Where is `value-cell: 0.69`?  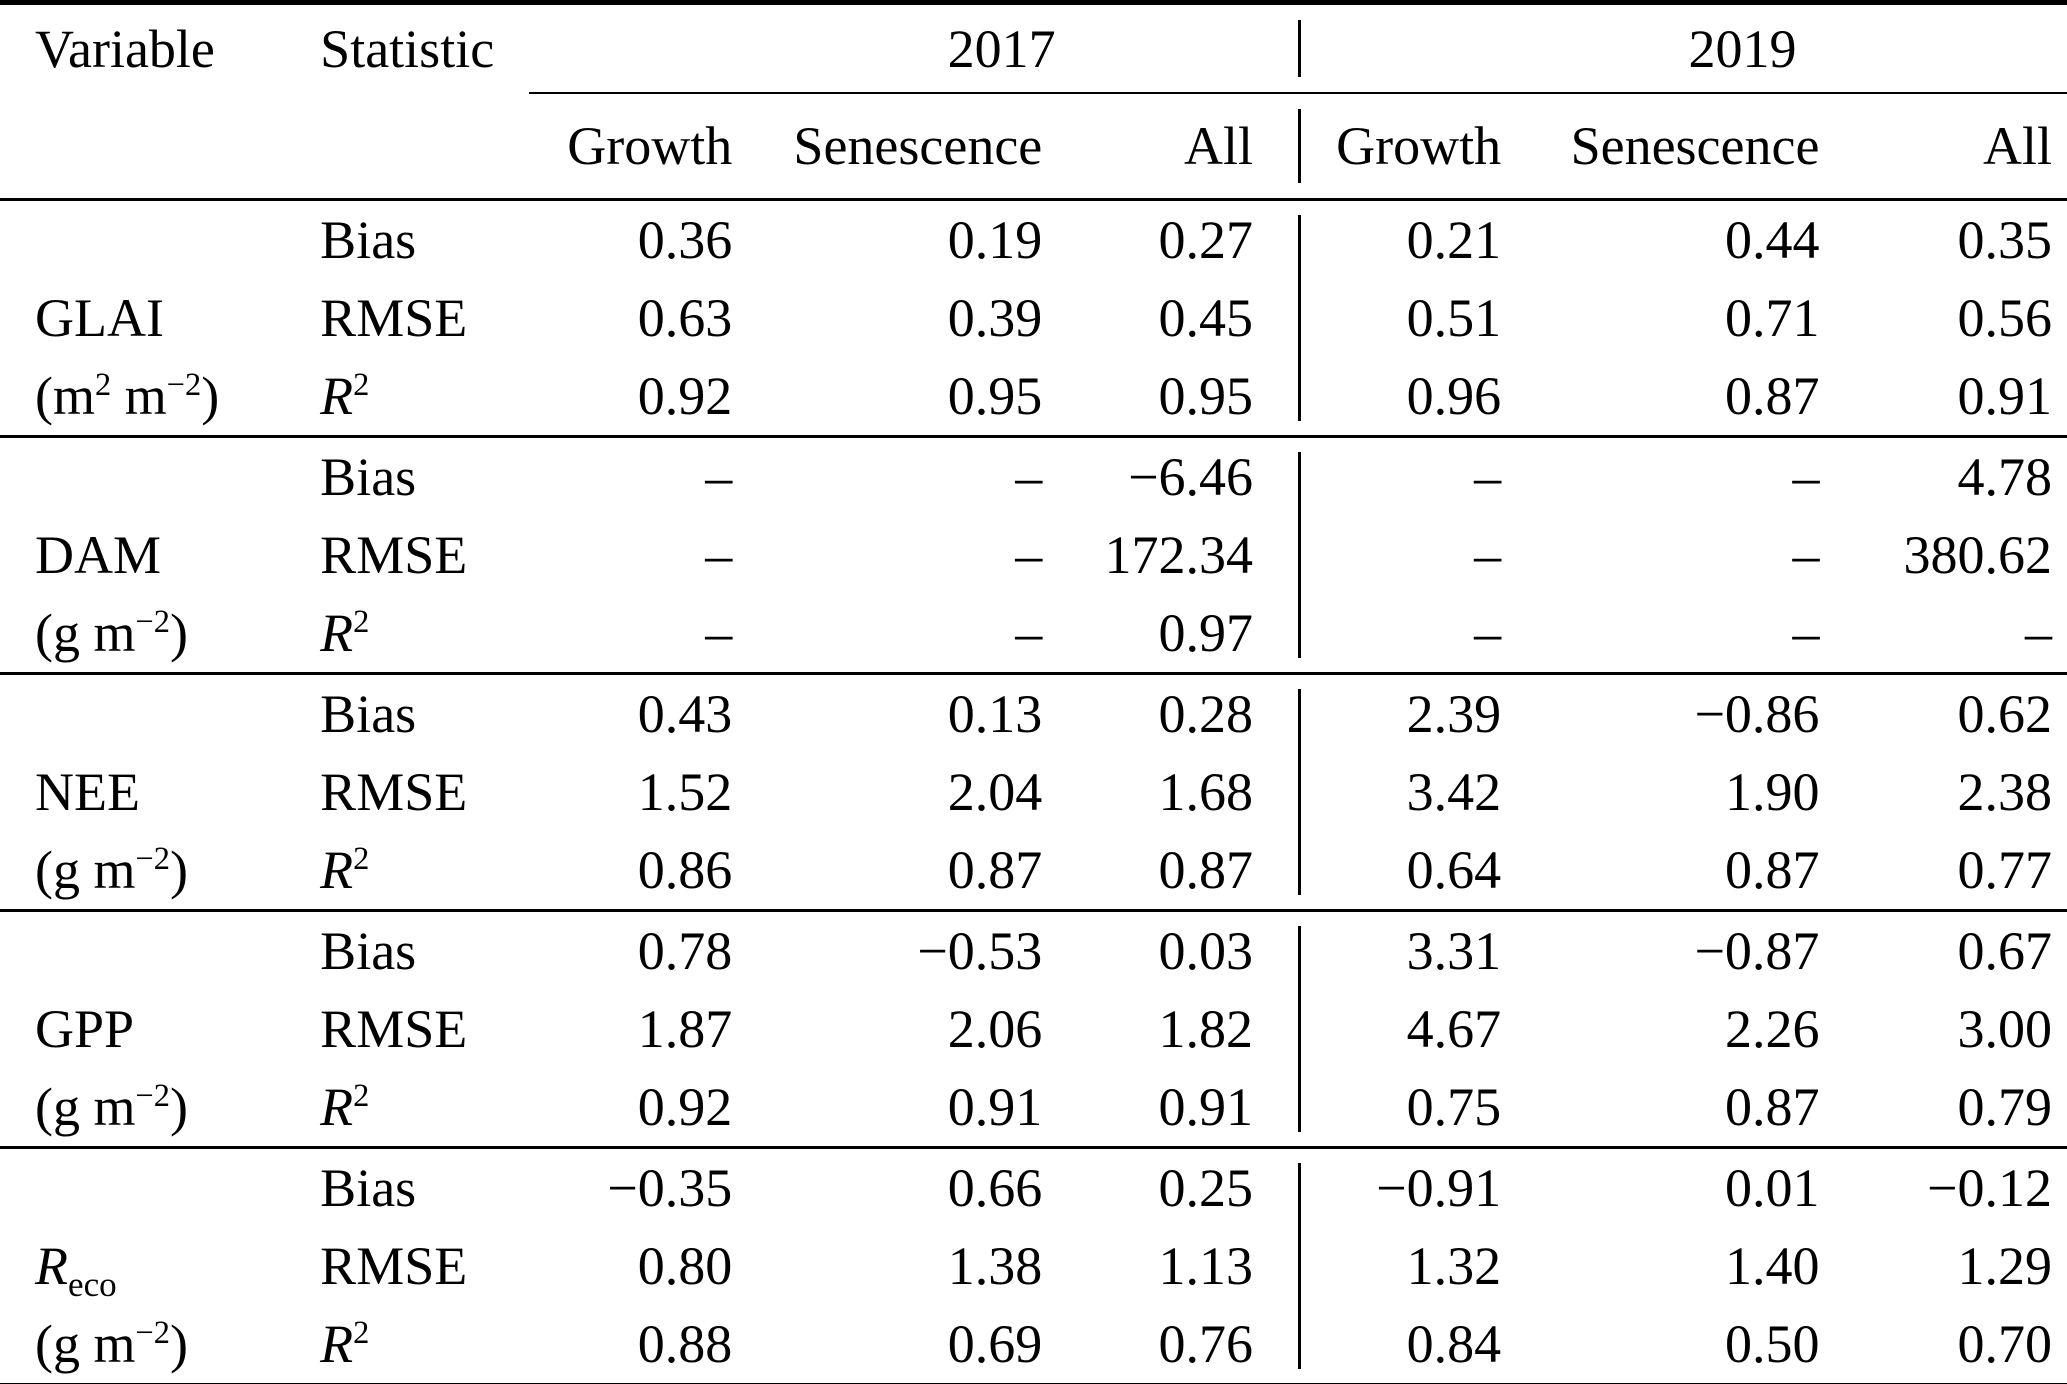
value-cell: 0.69 is located at coordinates (995, 1344).